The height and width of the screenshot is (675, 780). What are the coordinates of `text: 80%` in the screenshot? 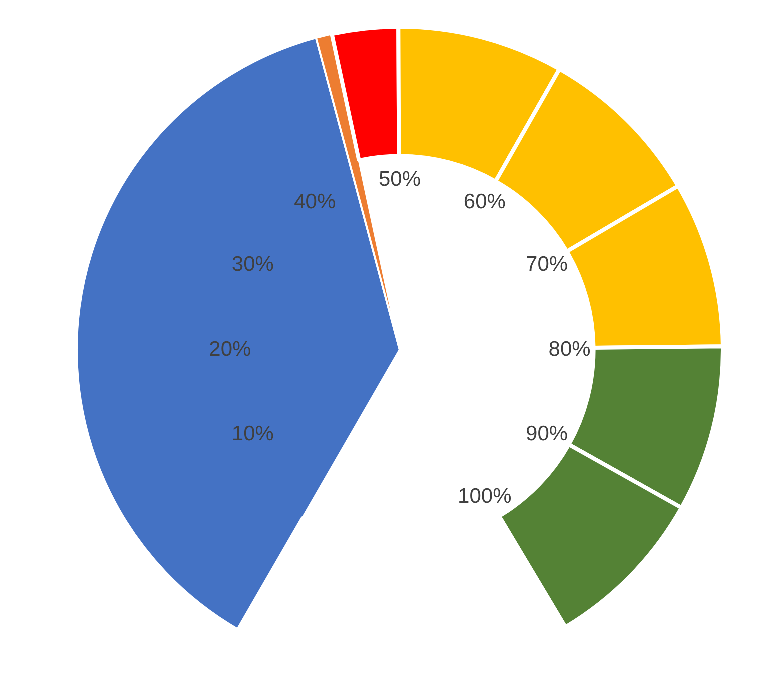 It's located at (569, 349).